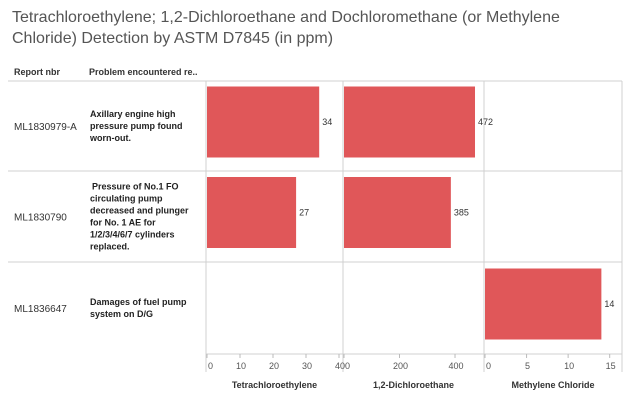  Describe the element at coordinates (456, 366) in the screenshot. I see `x-tick-label: 400` at that location.